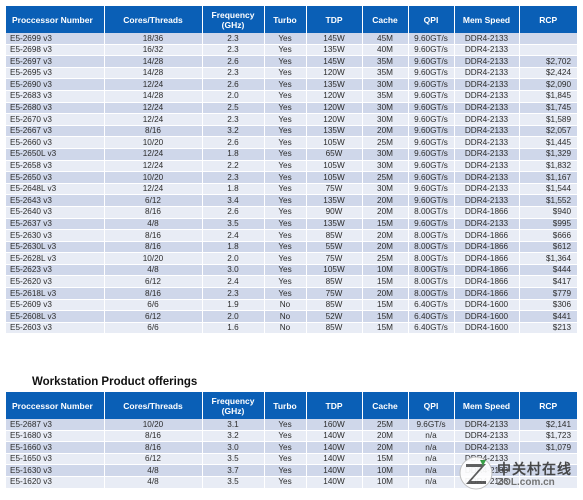  What do you see at coordinates (233, 258) in the screenshot?
I see `cell-frequency: 2.0` at bounding box center [233, 258].